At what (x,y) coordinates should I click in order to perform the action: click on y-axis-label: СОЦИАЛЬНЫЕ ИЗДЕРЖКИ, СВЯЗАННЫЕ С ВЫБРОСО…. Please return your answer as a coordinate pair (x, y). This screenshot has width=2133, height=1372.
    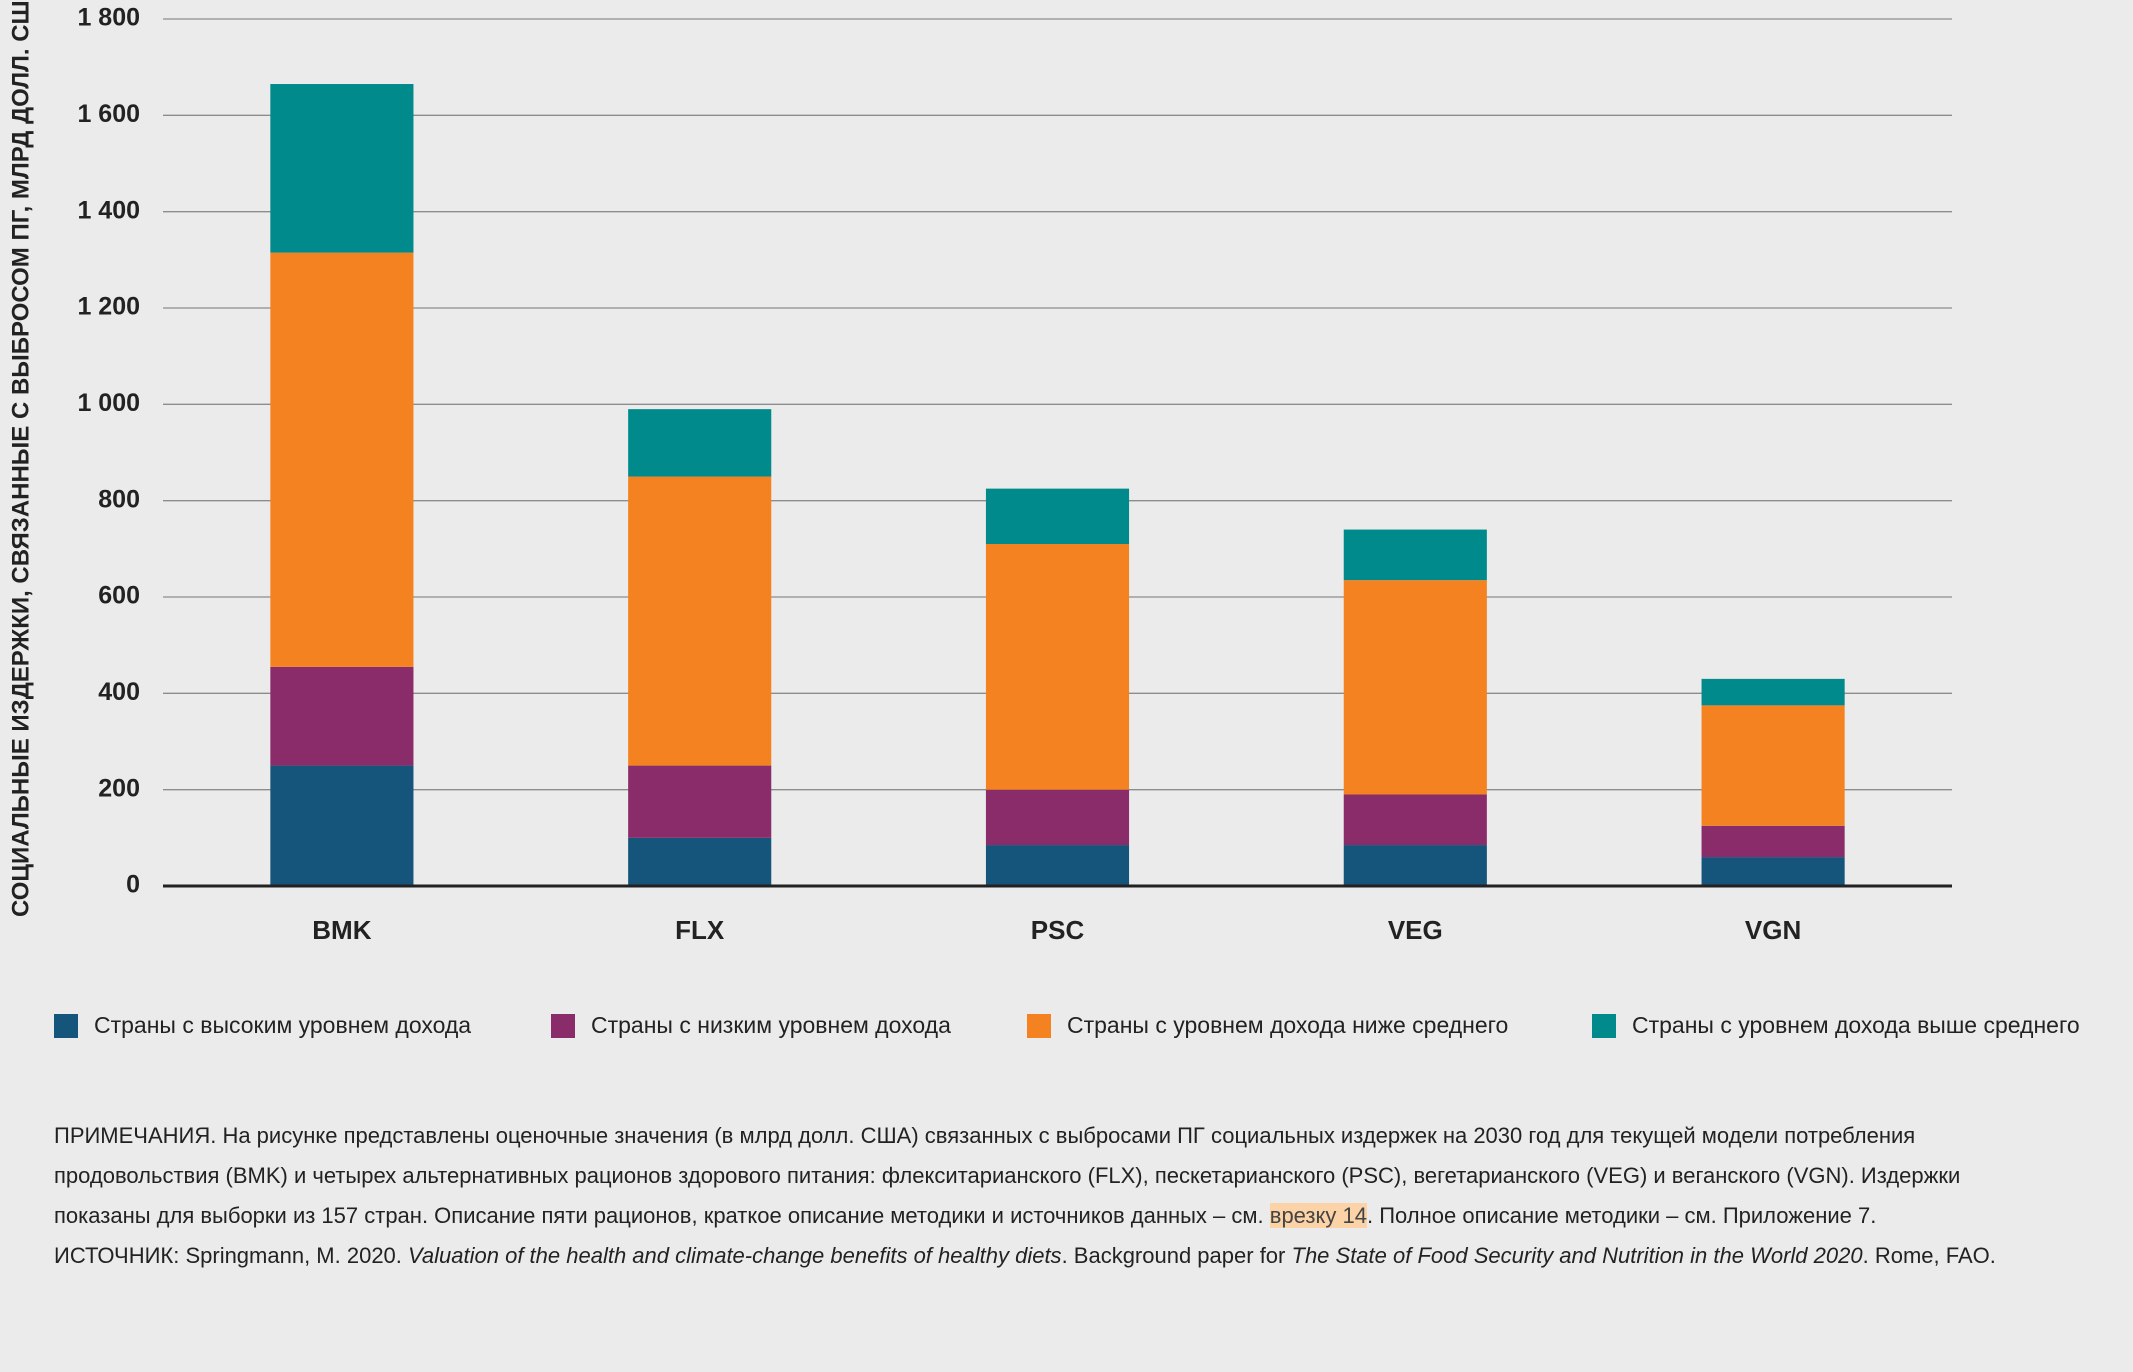
    Looking at the image, I should click on (20, 458).